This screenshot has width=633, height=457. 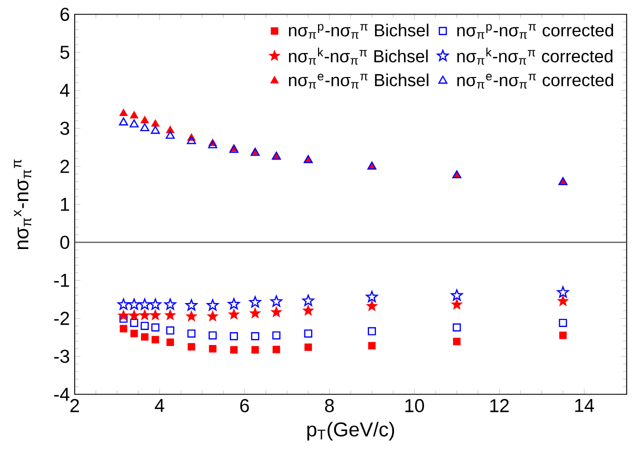 What do you see at coordinates (350, 431) in the screenshot?
I see `x-axis-title: p$_{T}$(GeV/c)` at bounding box center [350, 431].